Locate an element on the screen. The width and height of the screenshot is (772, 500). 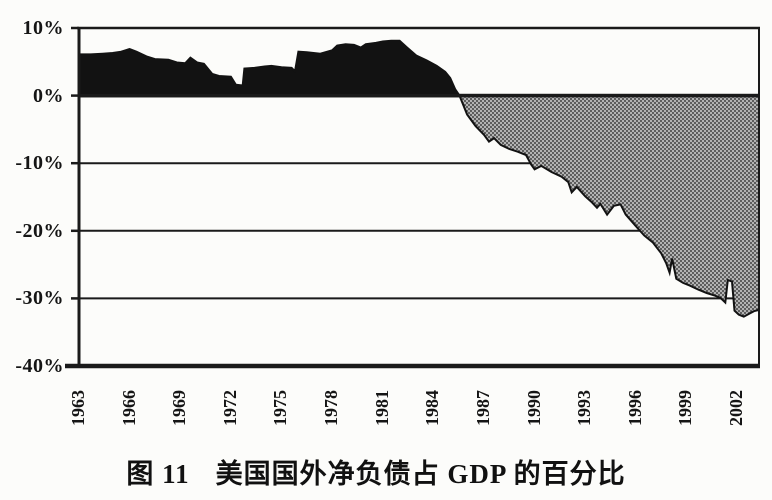
x-axis-label-1972: 1972 is located at coordinates (229, 408).